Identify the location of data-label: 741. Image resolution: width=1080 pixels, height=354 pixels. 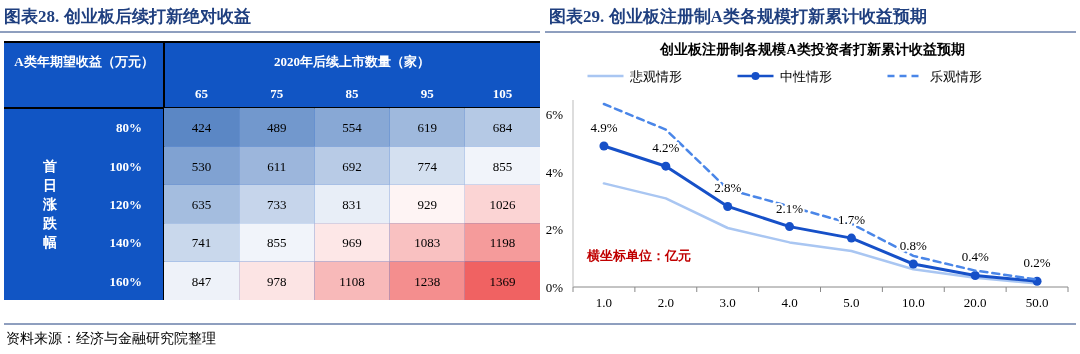
(201, 243).